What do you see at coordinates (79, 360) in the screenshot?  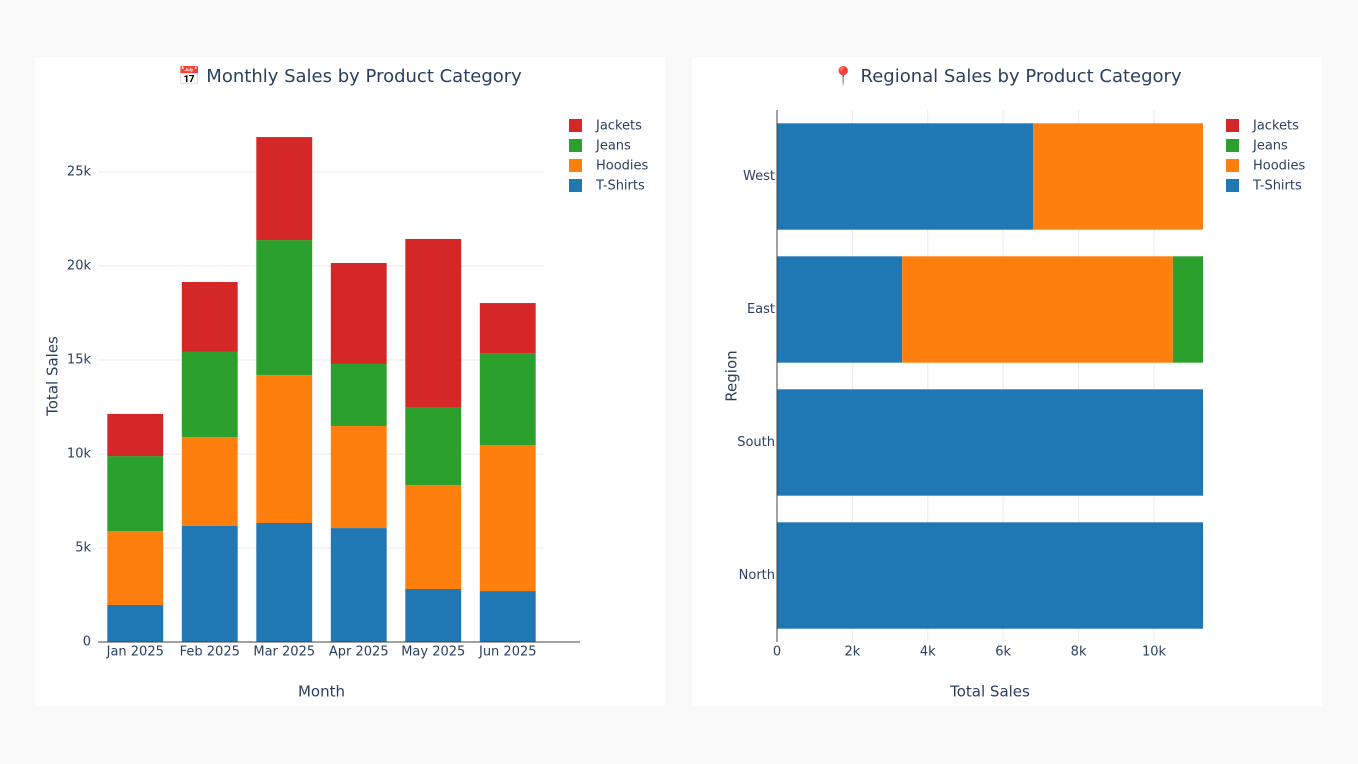 I see `y-tick-label: 15k` at bounding box center [79, 360].